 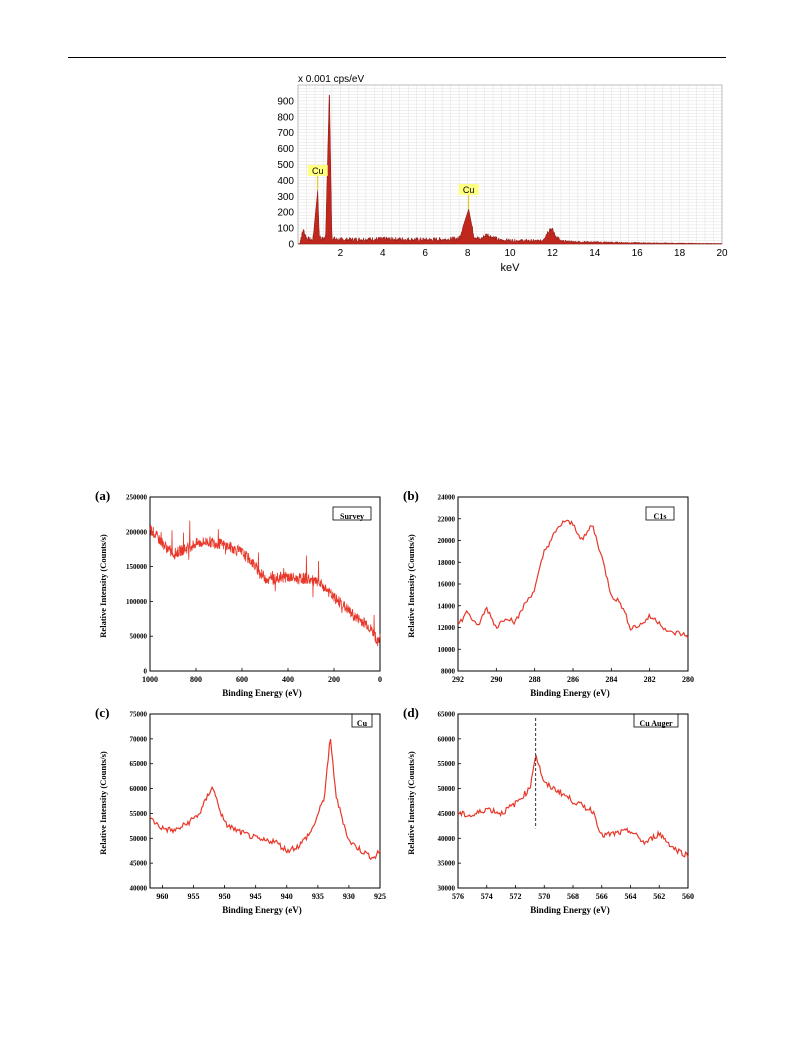 What do you see at coordinates (139, 839) in the screenshot?
I see `y-tick-label: 50000` at bounding box center [139, 839].